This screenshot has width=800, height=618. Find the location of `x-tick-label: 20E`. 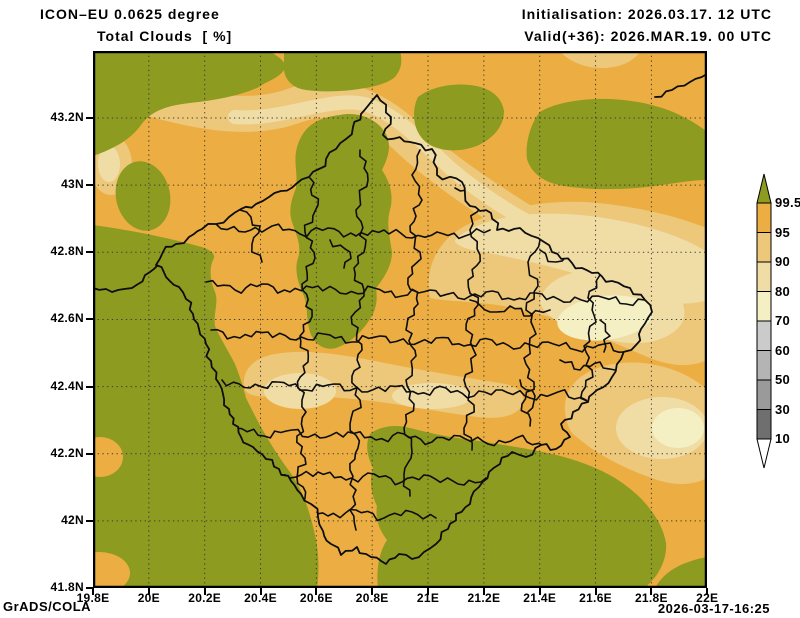

x-tick-label: 20E is located at coordinates (148, 598).